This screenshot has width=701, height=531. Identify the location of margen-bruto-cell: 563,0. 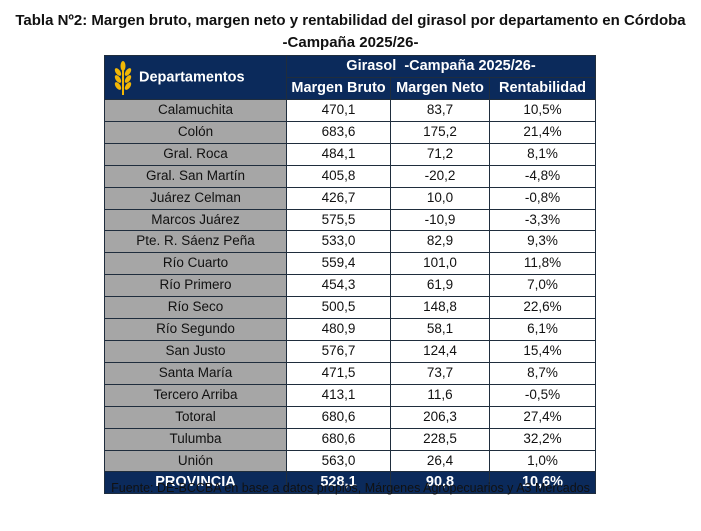
(338, 461).